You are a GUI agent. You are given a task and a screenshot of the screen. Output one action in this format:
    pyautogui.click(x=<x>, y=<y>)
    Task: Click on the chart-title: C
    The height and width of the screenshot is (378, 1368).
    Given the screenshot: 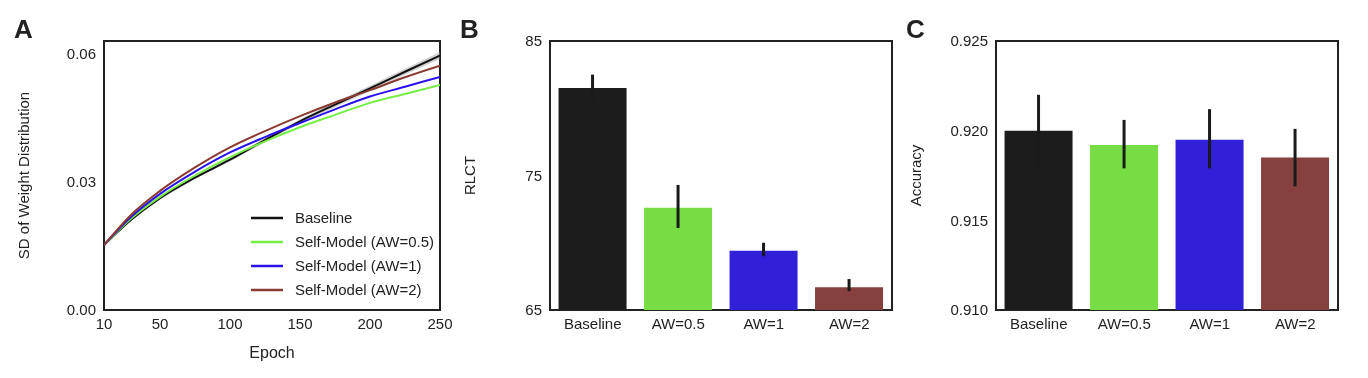 What is the action you would take?
    pyautogui.click(x=915, y=29)
    